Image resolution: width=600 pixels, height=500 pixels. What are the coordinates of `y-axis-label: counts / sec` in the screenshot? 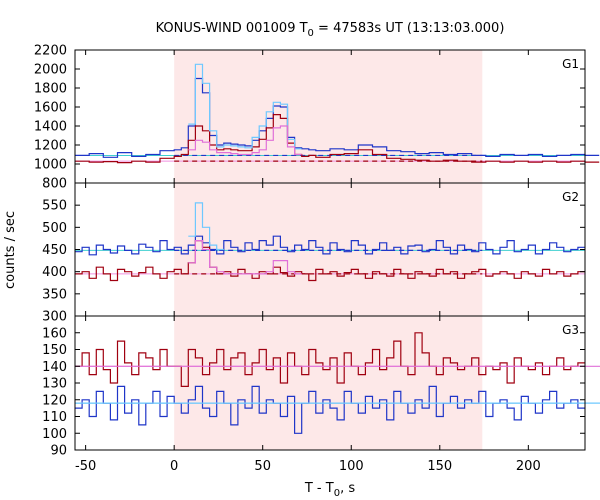 It's located at (10, 250).